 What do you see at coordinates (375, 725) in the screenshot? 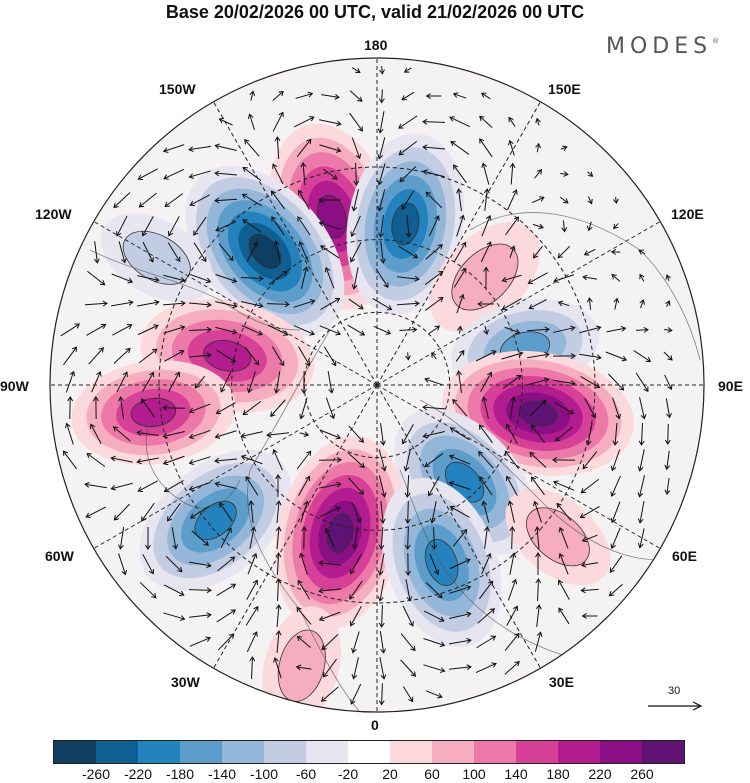
I see `lon-label-0: 0` at bounding box center [375, 725].